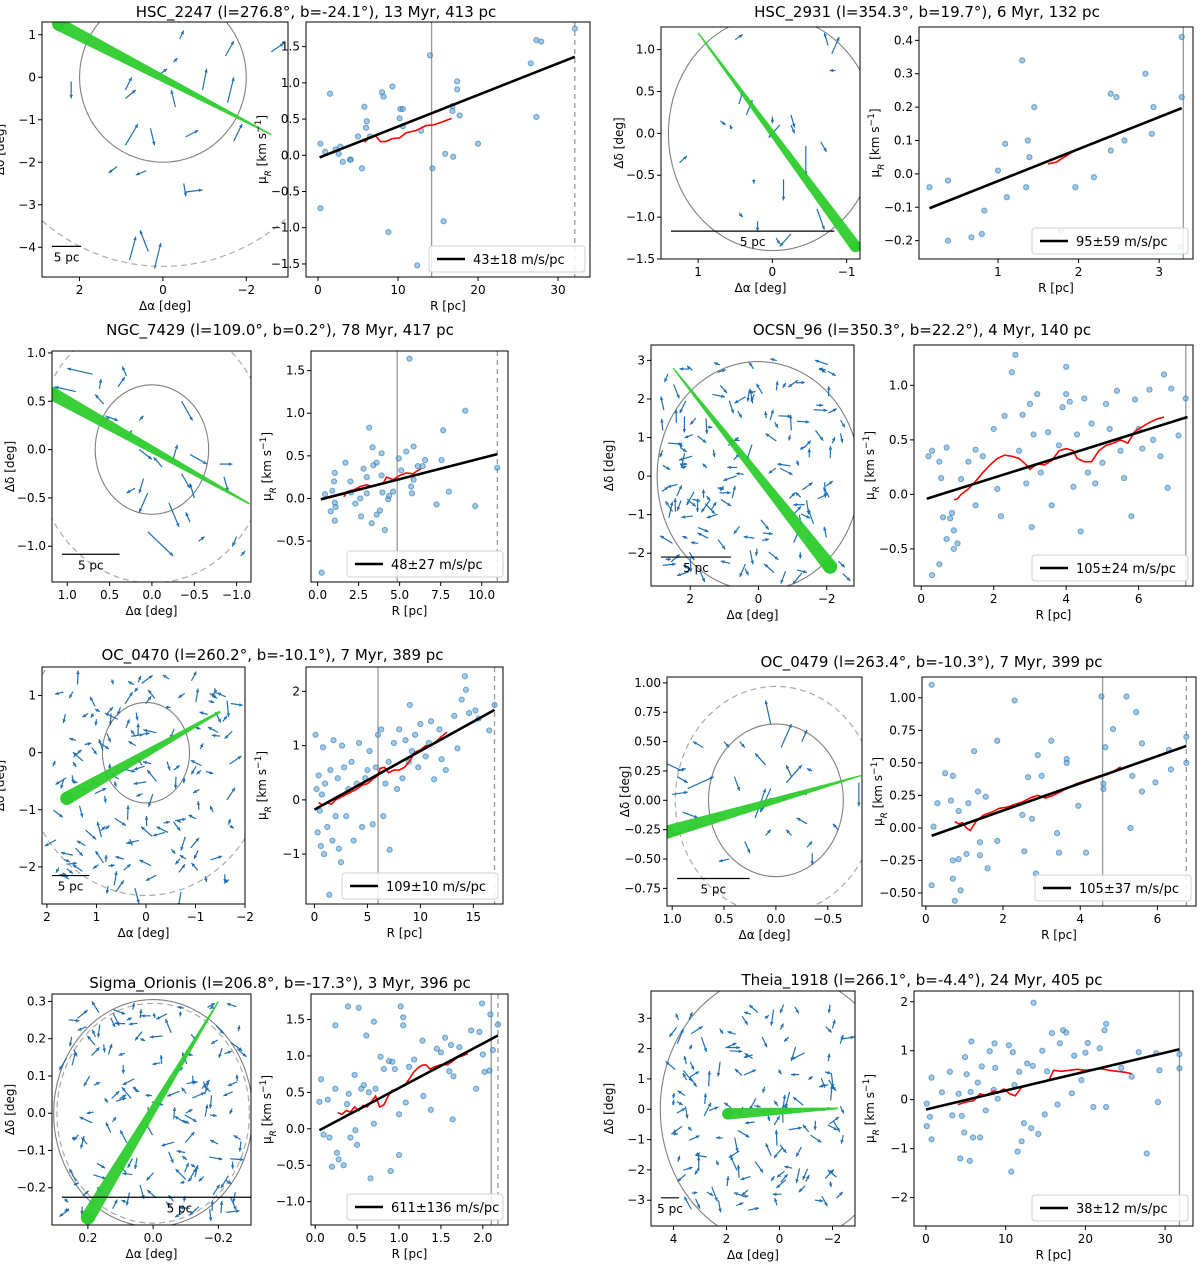 The height and width of the screenshot is (1269, 1200). I want to click on y-tick-label: 0.25, so click(902, 795).